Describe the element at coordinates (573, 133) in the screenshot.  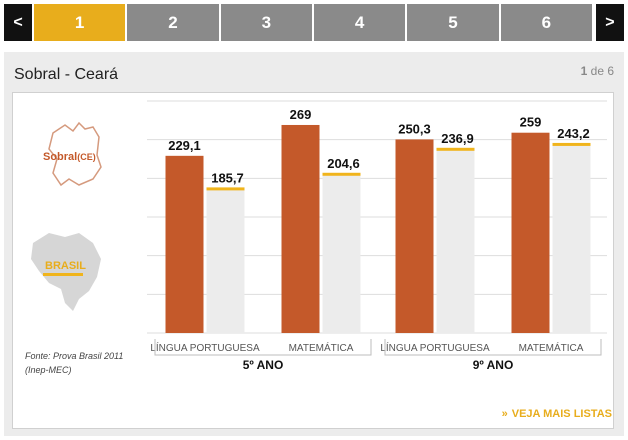
I see `brasil-value-label: 243,2` at that location.